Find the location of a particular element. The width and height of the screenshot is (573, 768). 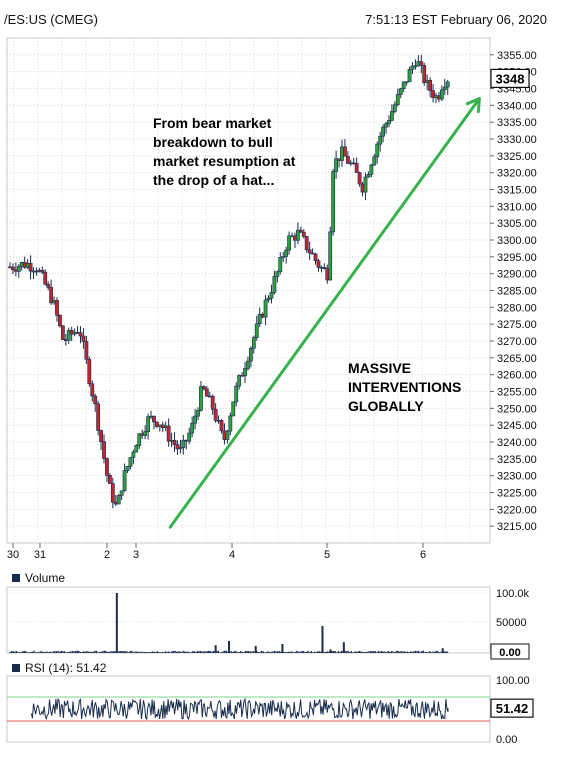

volume-bars is located at coordinates (229, 623).